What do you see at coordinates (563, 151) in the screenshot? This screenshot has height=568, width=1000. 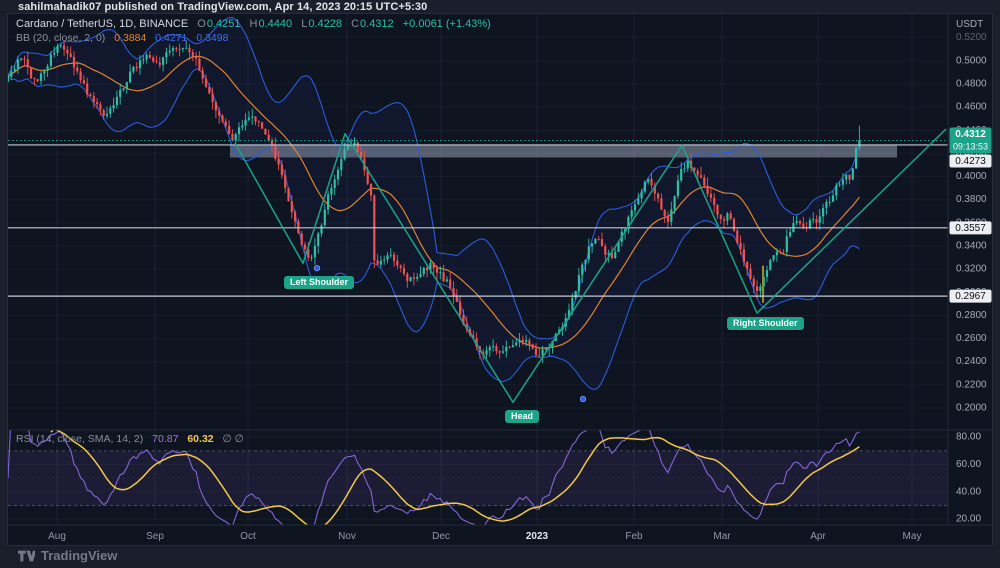 I see `resistance-zone` at bounding box center [563, 151].